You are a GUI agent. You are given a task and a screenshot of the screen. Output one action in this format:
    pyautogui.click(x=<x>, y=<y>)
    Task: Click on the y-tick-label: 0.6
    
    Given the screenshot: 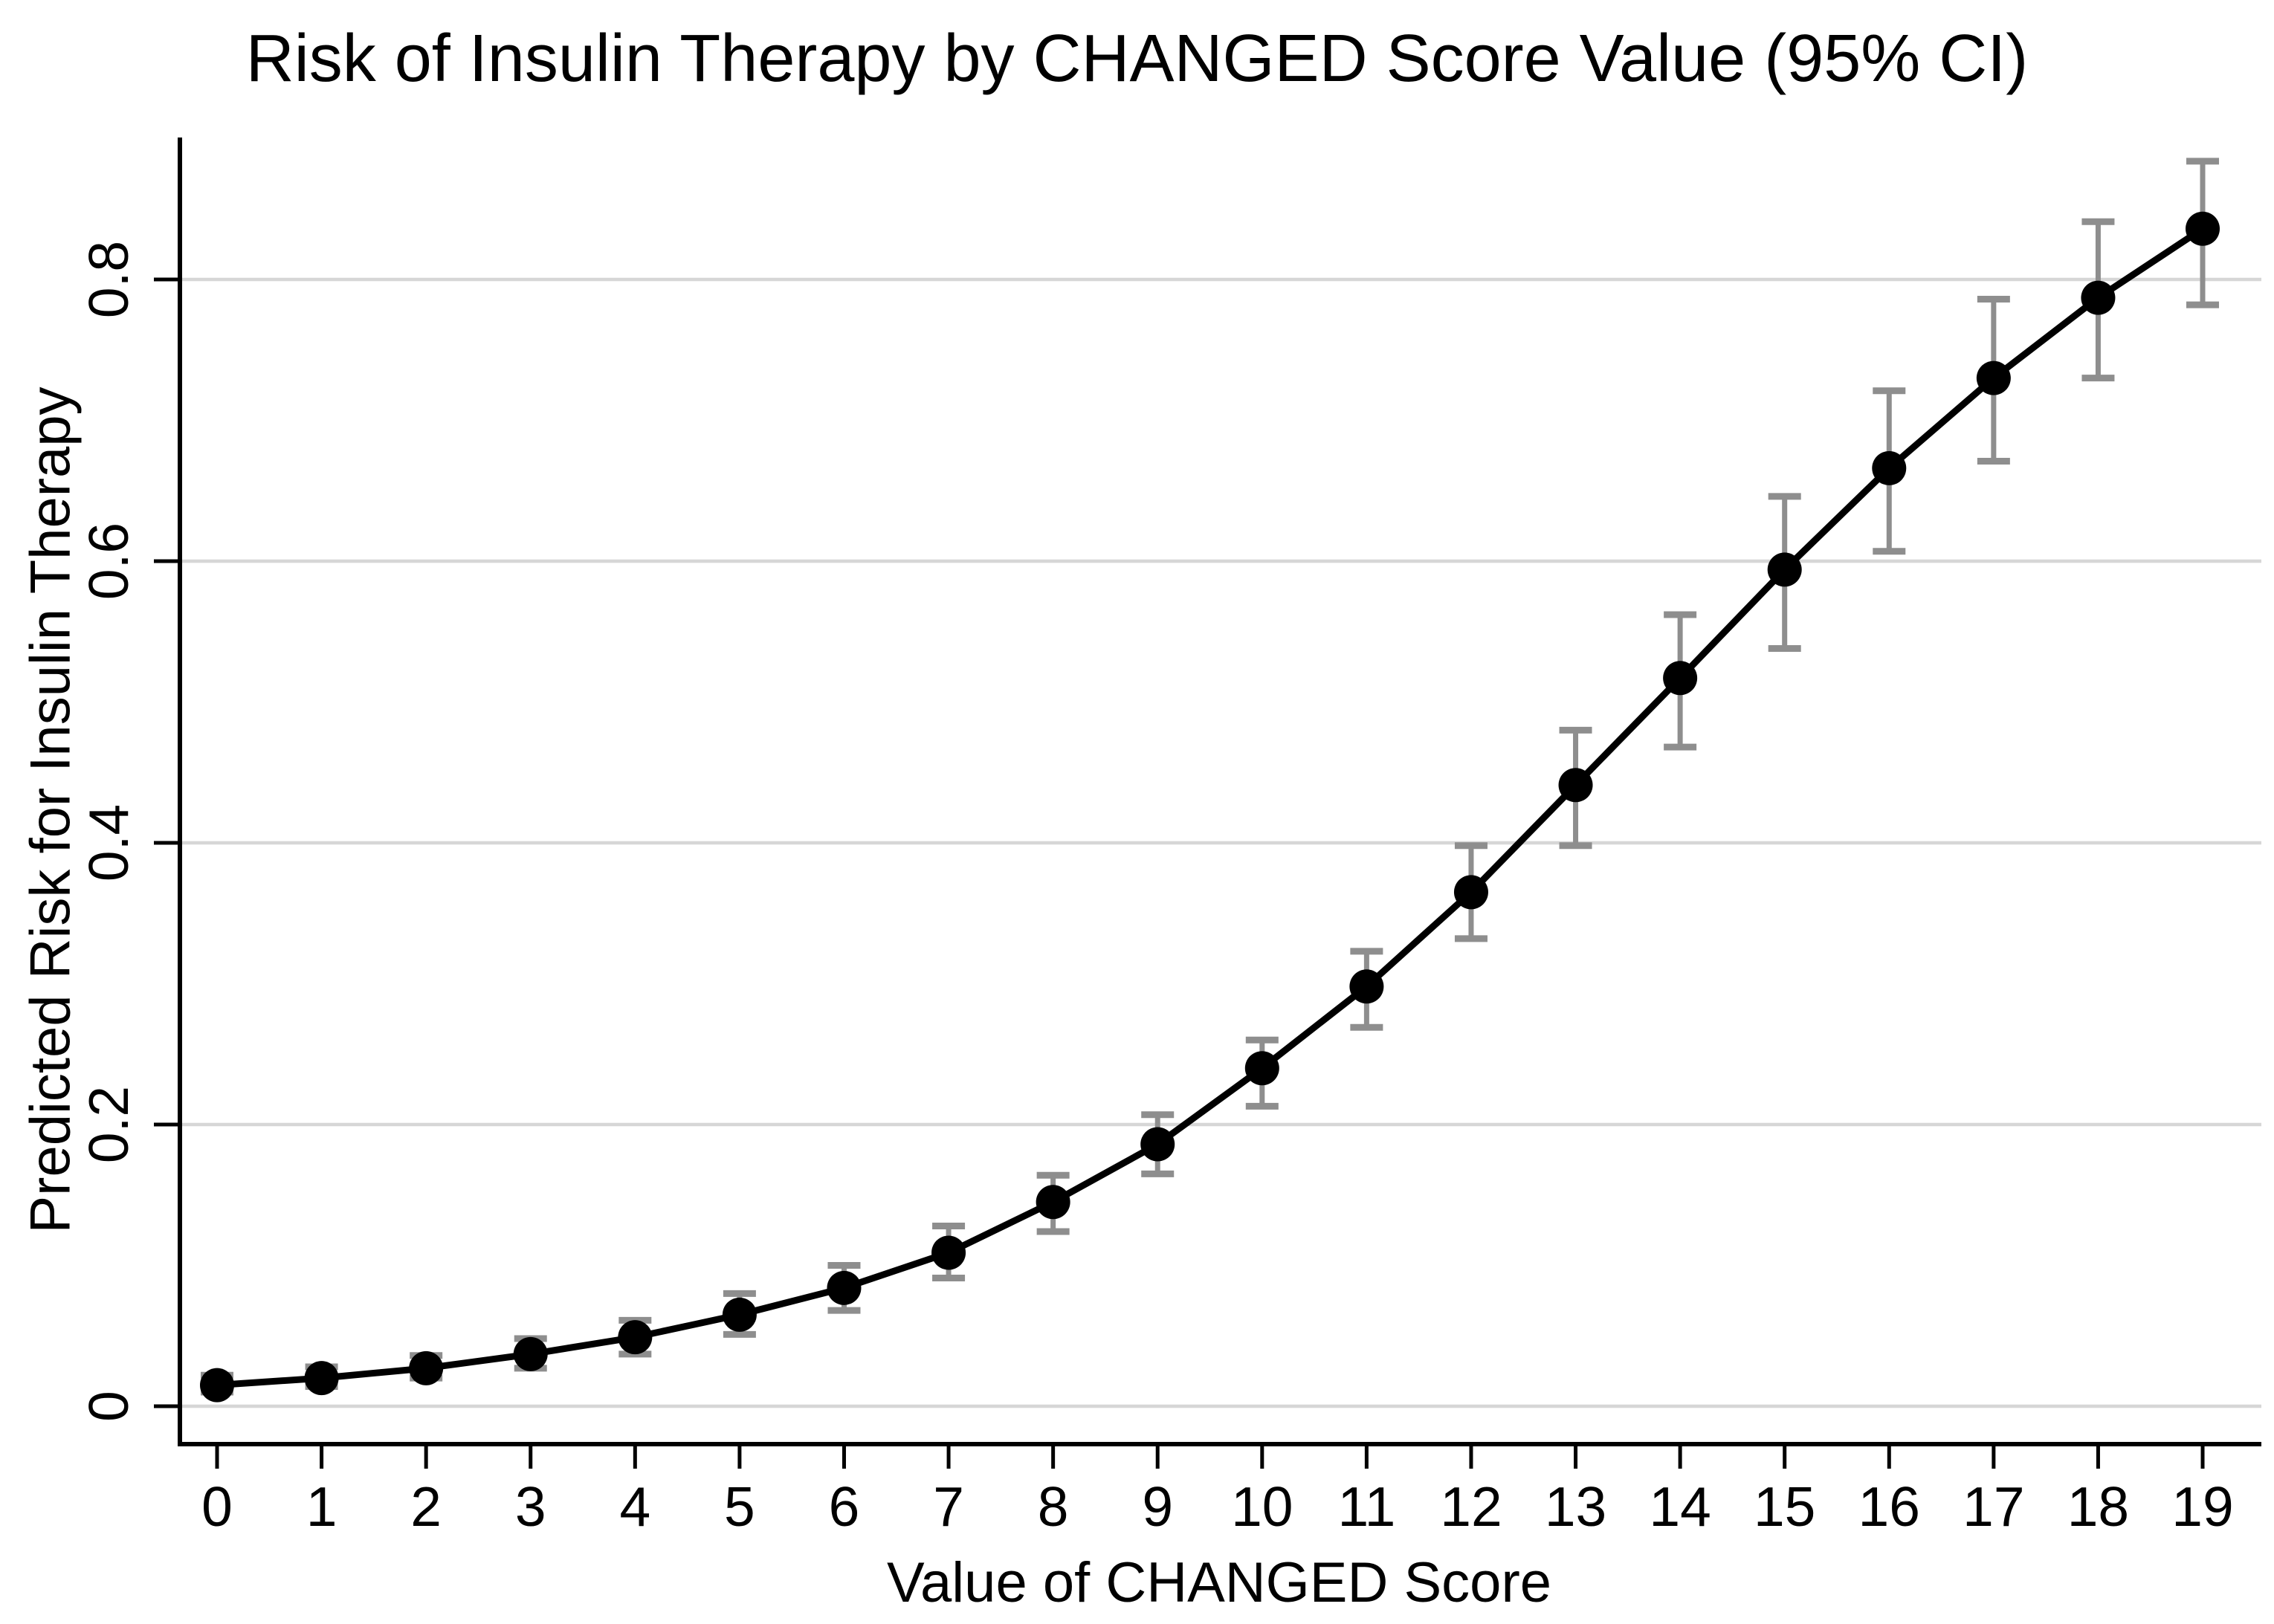 What is the action you would take?
    pyautogui.click(x=108, y=561)
    